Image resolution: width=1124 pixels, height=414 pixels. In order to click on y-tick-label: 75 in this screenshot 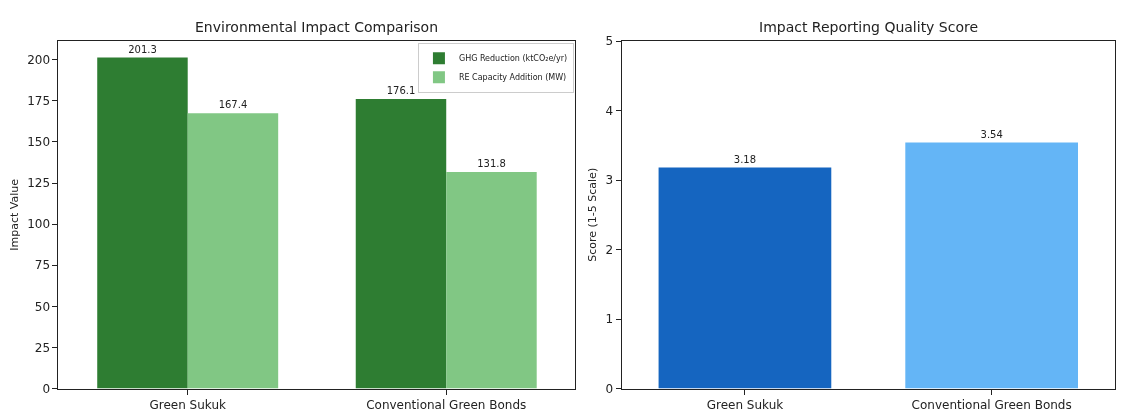, I will do `click(42, 265)`.